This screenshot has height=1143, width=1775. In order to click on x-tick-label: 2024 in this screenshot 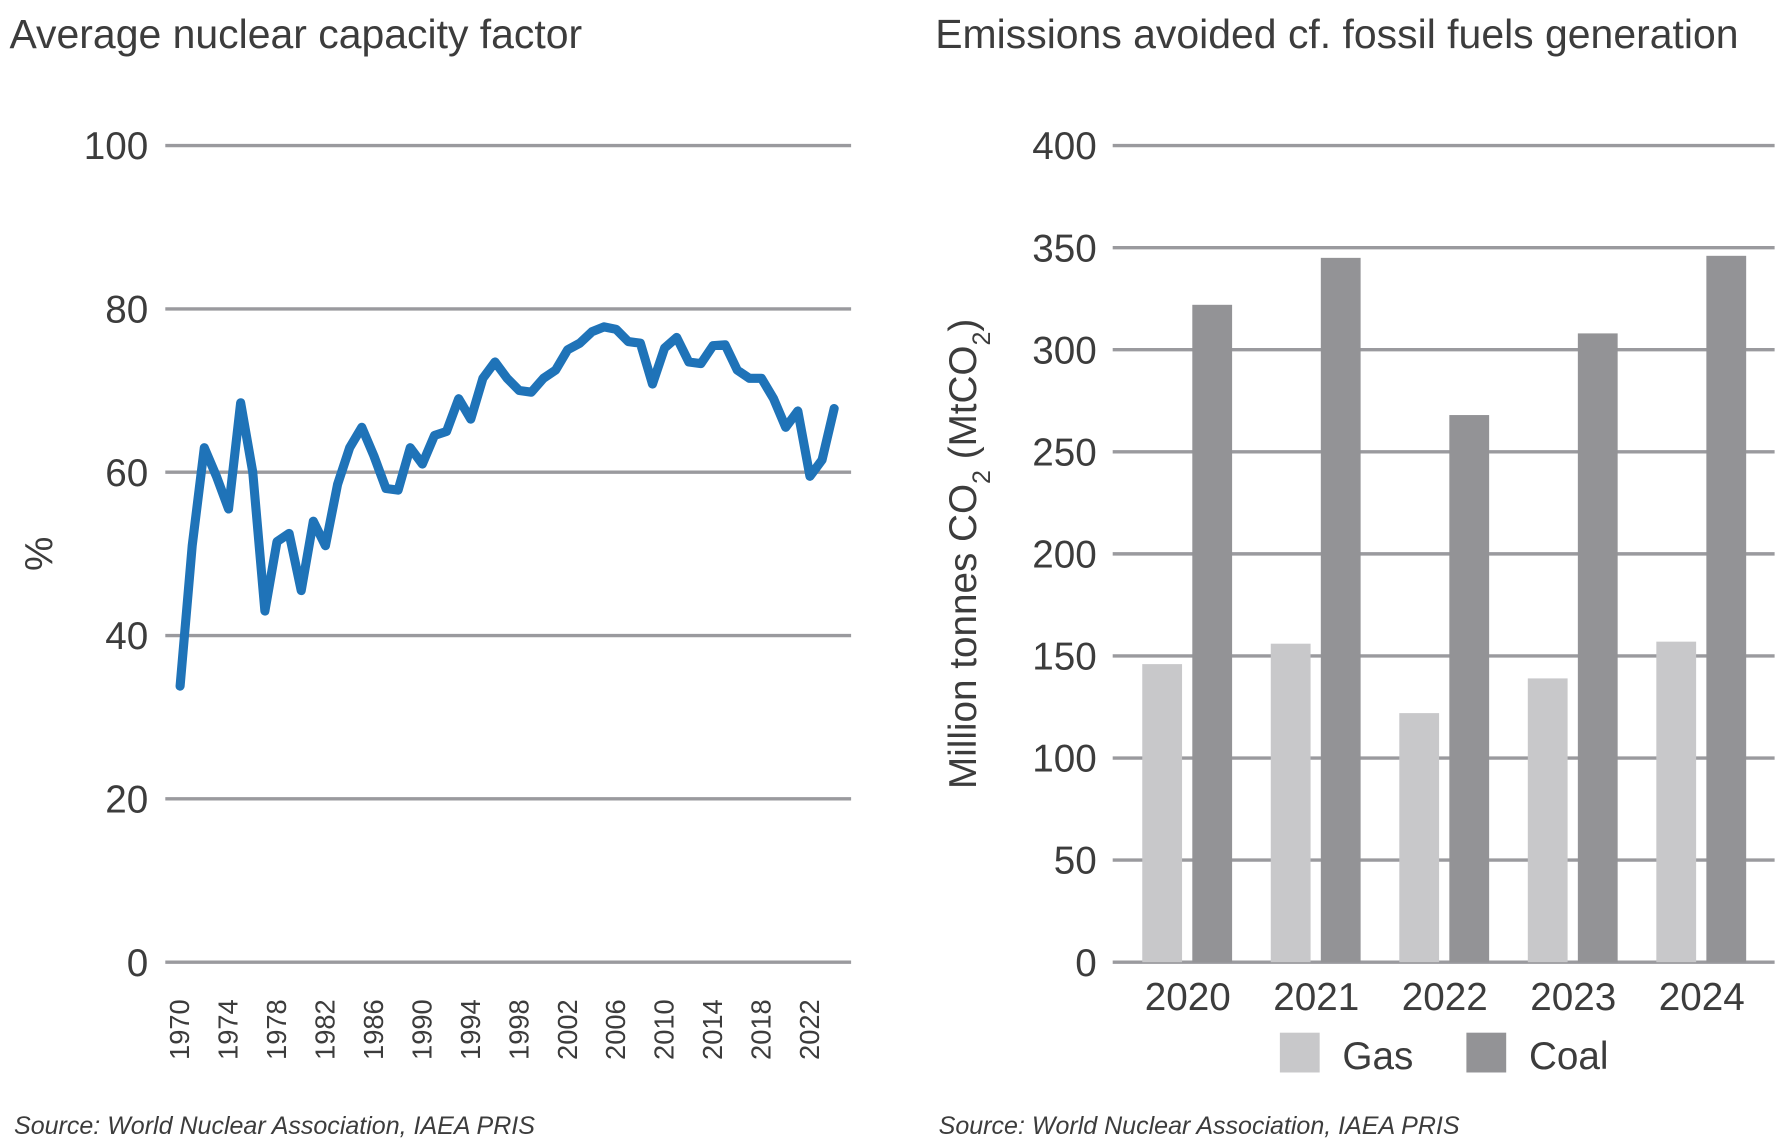, I will do `click(1702, 997)`.